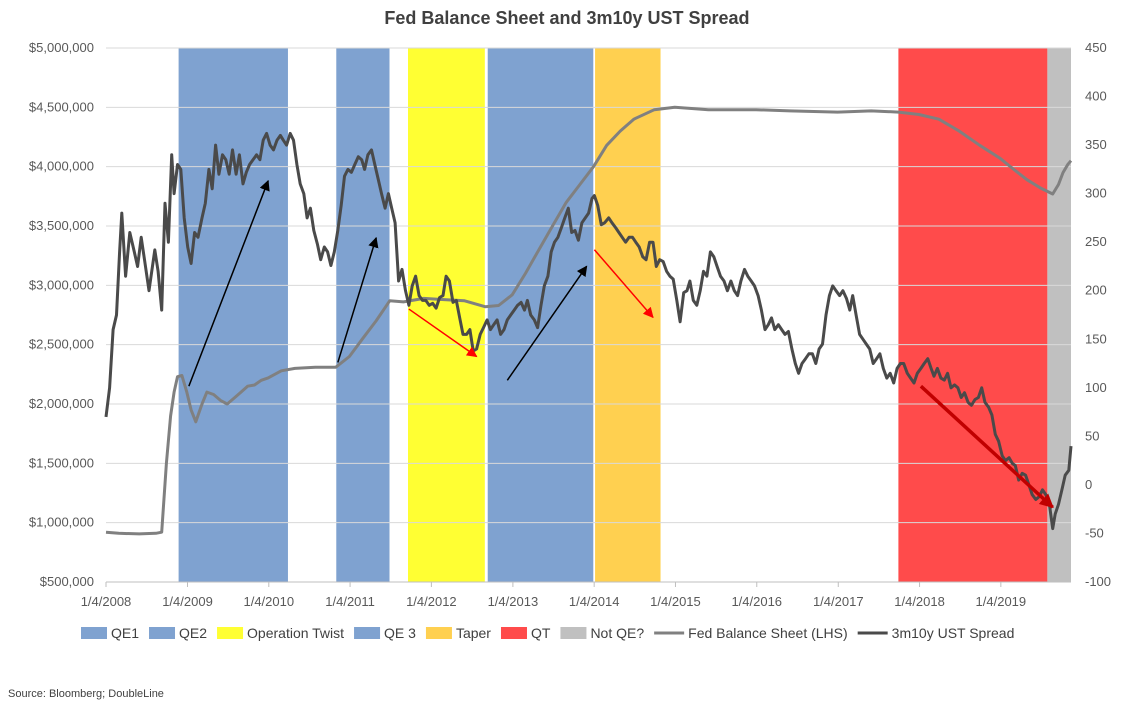 The image size is (1135, 705). Describe the element at coordinates (61, 106) in the screenshot. I see `y-left-tick-label: $4,500,000` at that location.